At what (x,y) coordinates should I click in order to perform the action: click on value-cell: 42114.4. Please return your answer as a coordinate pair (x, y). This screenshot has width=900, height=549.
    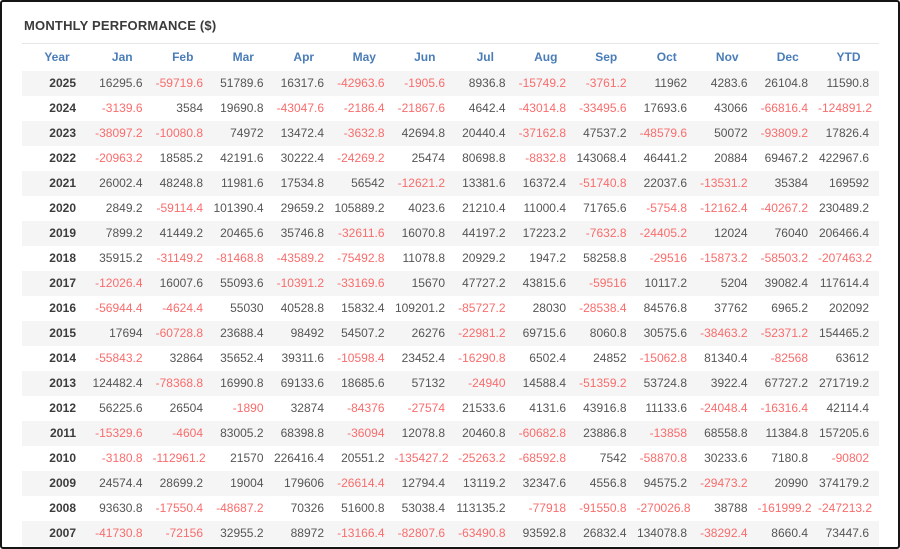
    Looking at the image, I should click on (848, 408).